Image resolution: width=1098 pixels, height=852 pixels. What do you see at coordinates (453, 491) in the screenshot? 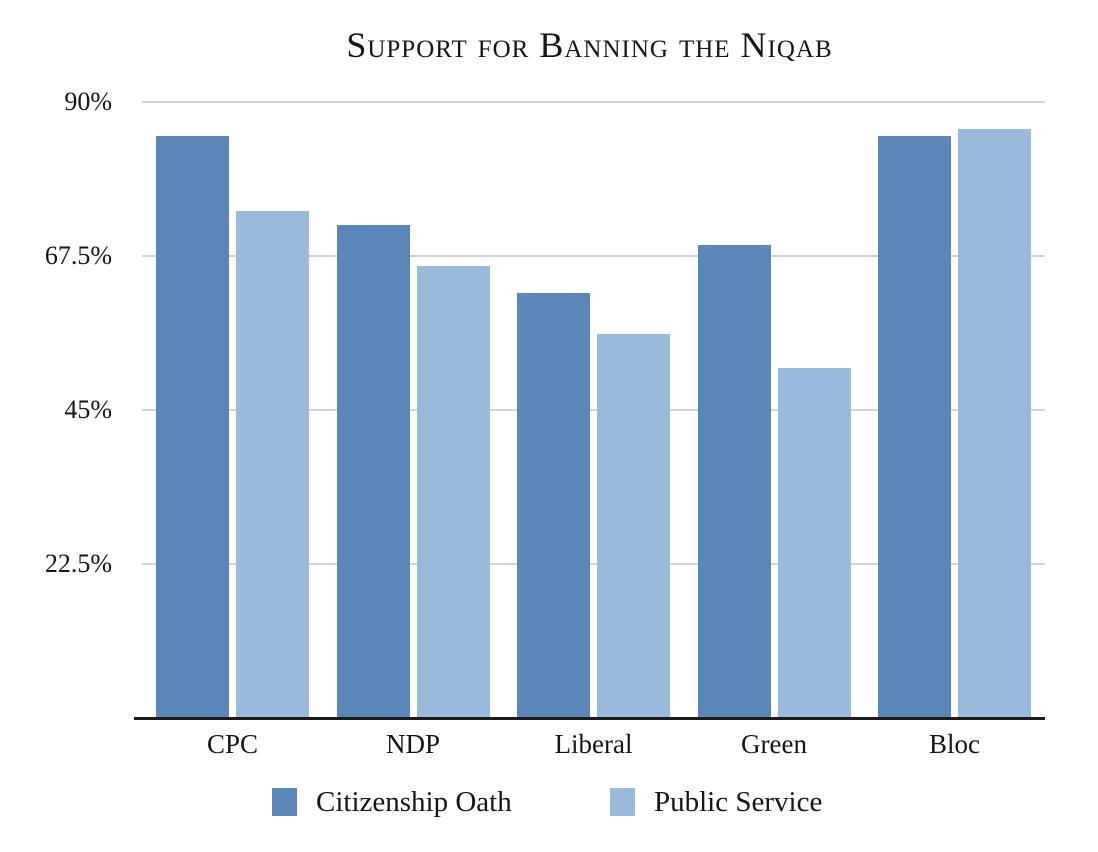
I see `bar-ndp-public-service` at bounding box center [453, 491].